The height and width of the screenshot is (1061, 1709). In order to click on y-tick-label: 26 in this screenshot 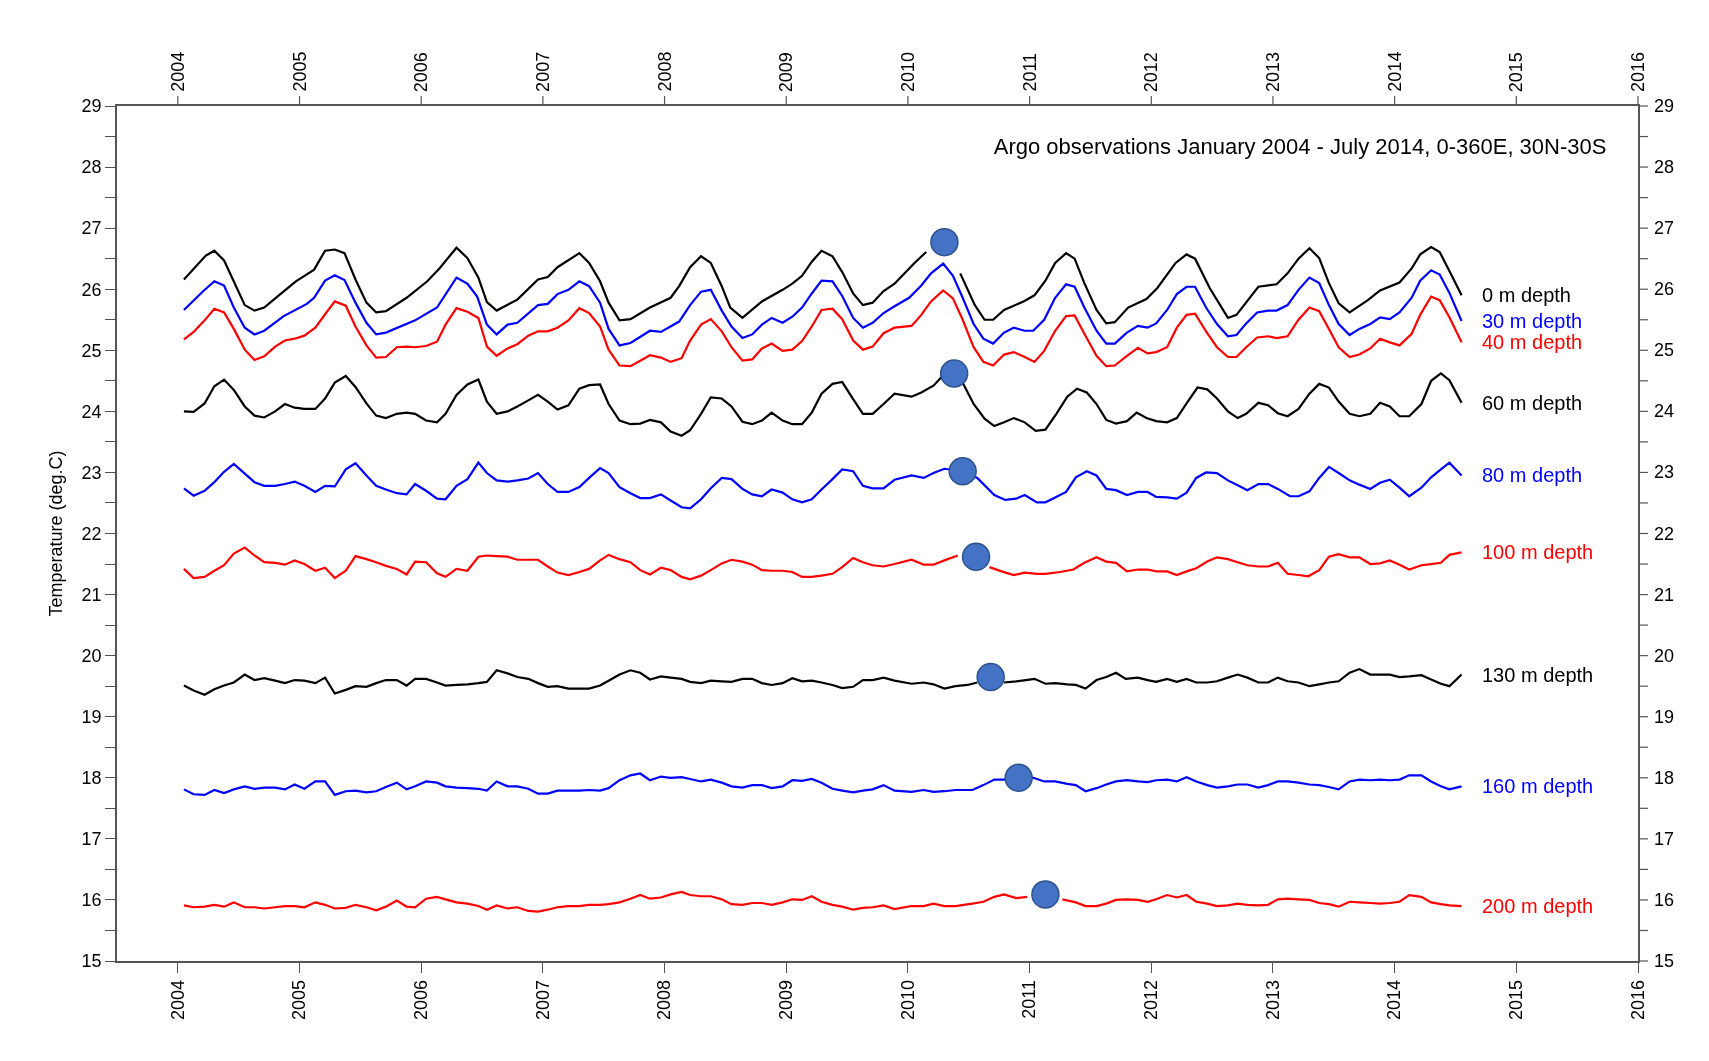, I will do `click(91, 289)`.